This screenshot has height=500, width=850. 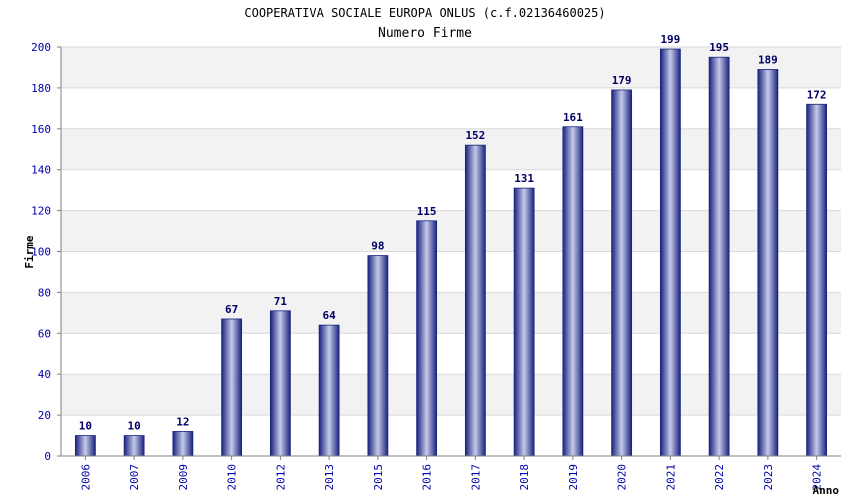 I want to click on data-label: 152, so click(x=475, y=135).